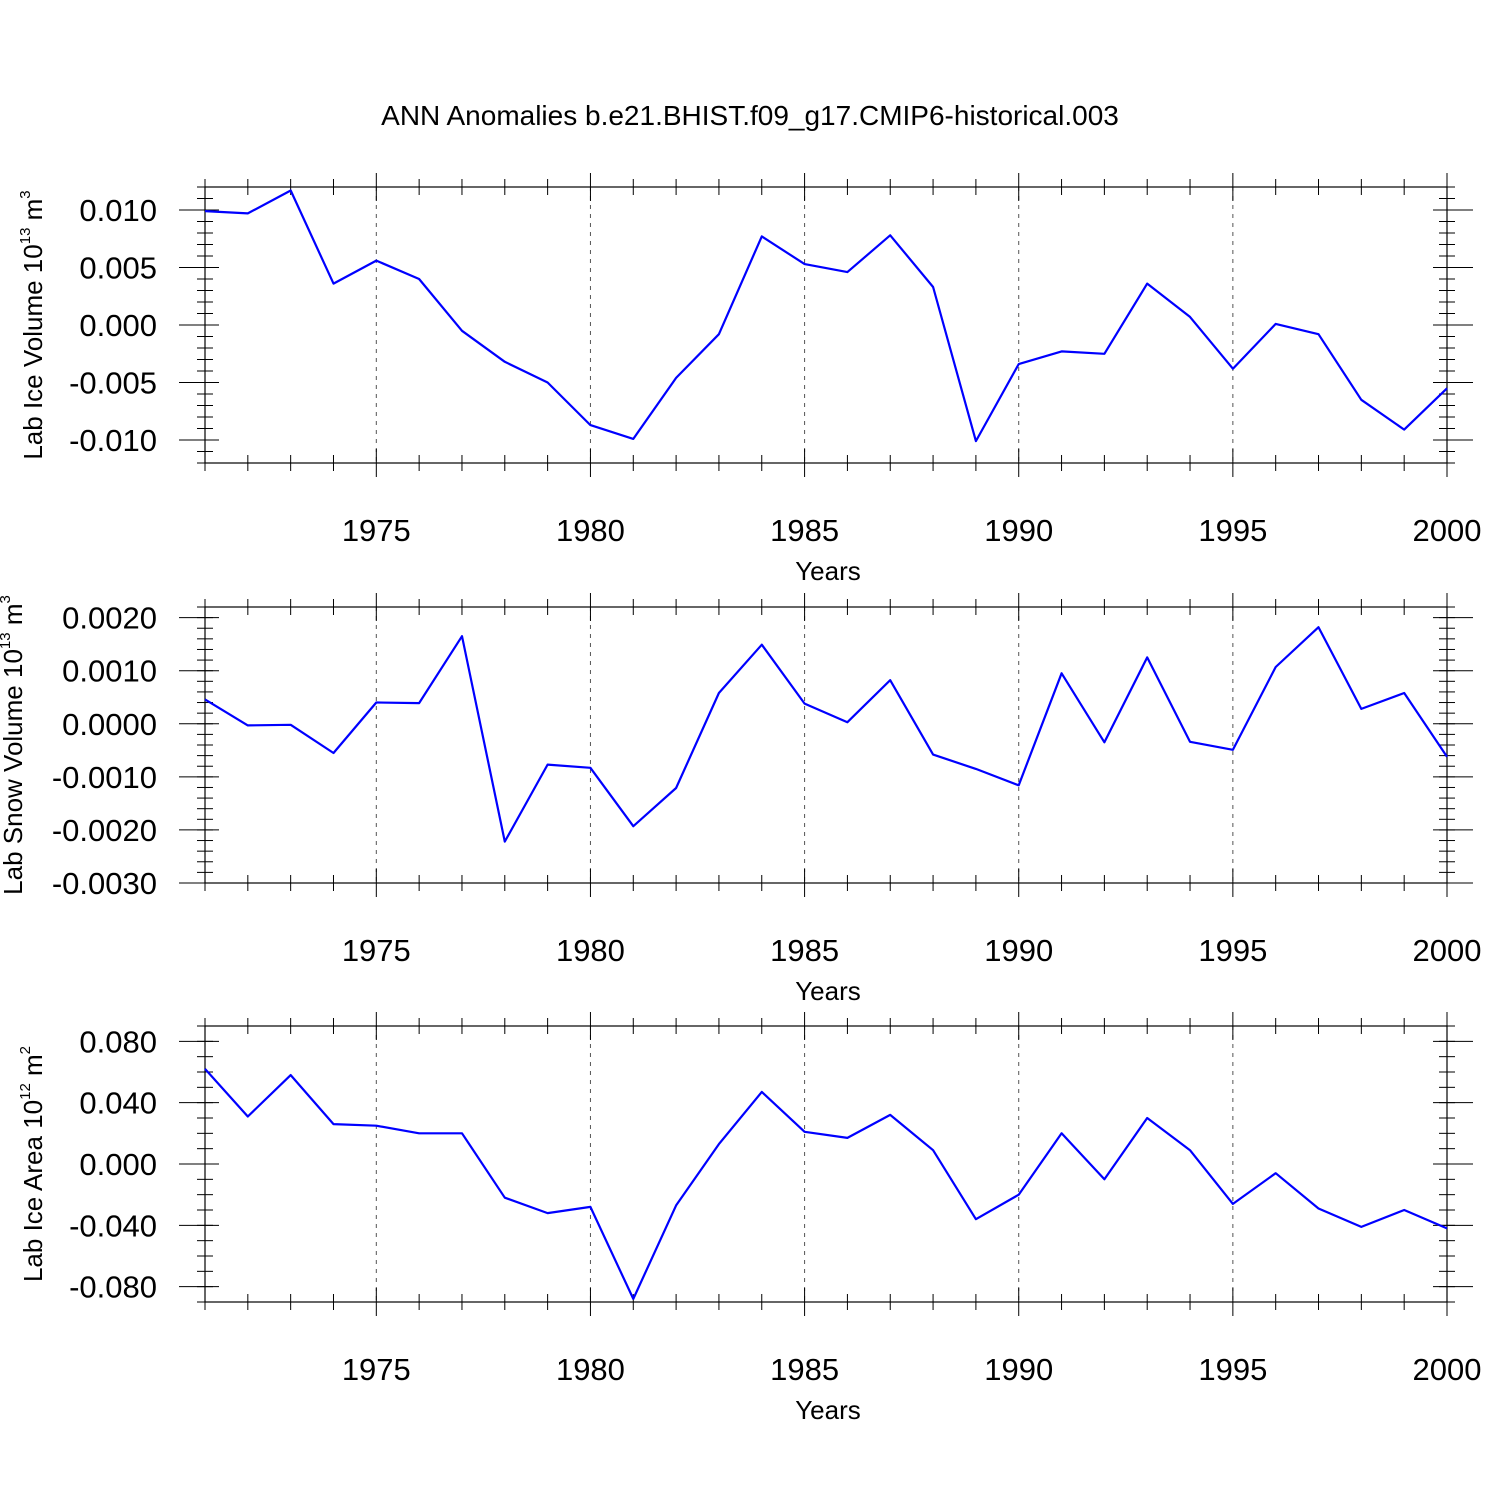 The width and height of the screenshot is (1500, 1500). I want to click on y-axis-label: Lab Ice Volume 1013 m3, so click(32, 324).